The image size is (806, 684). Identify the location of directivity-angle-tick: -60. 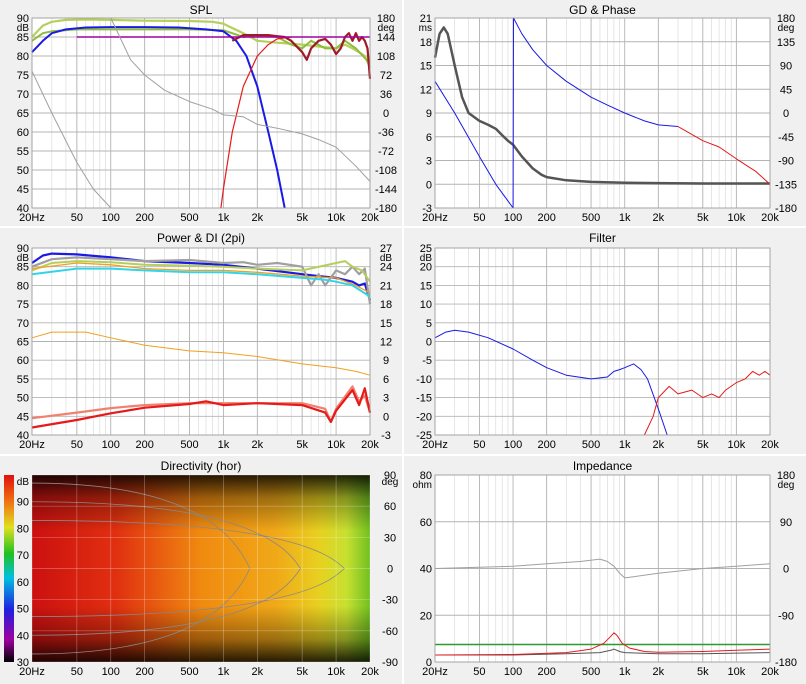
(390, 632).